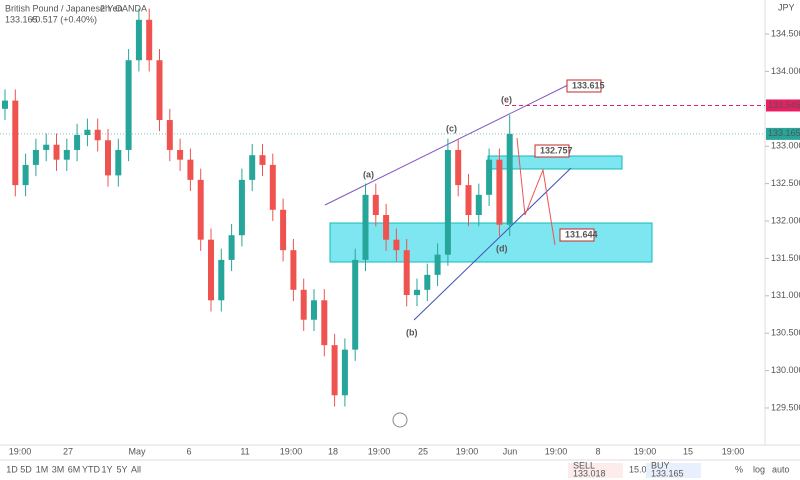  What do you see at coordinates (759, 469) in the screenshot?
I see `log-toggle: log` at bounding box center [759, 469].